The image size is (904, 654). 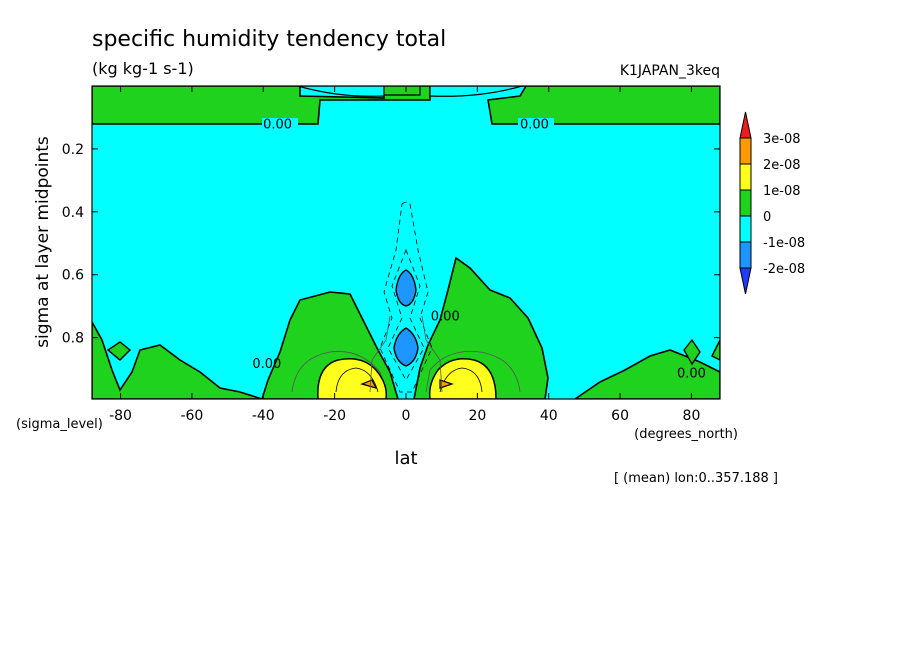 What do you see at coordinates (73, 213) in the screenshot?
I see `y-tick-label: 0.4` at bounding box center [73, 213].